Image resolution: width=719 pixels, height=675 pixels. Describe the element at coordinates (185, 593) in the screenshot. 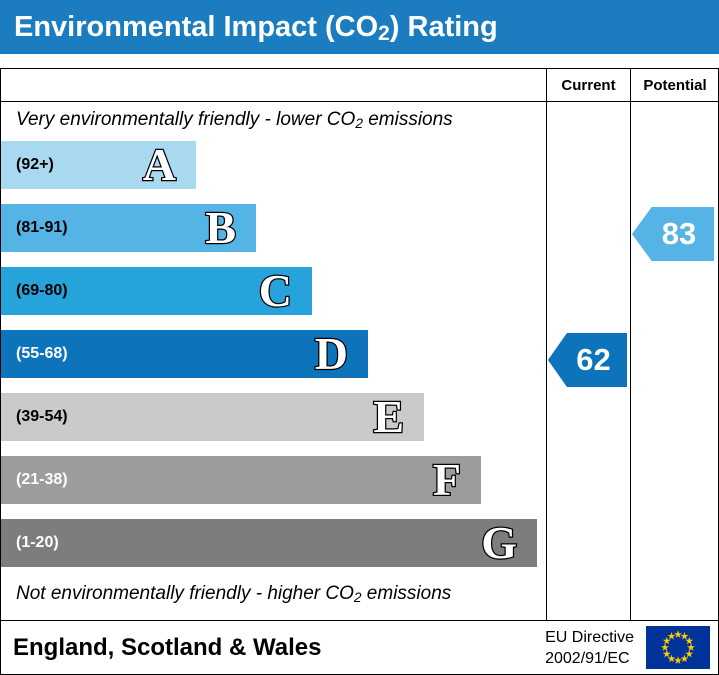

I see `caption-bottom-text: Not environmentally friendly - higher CO` at that location.